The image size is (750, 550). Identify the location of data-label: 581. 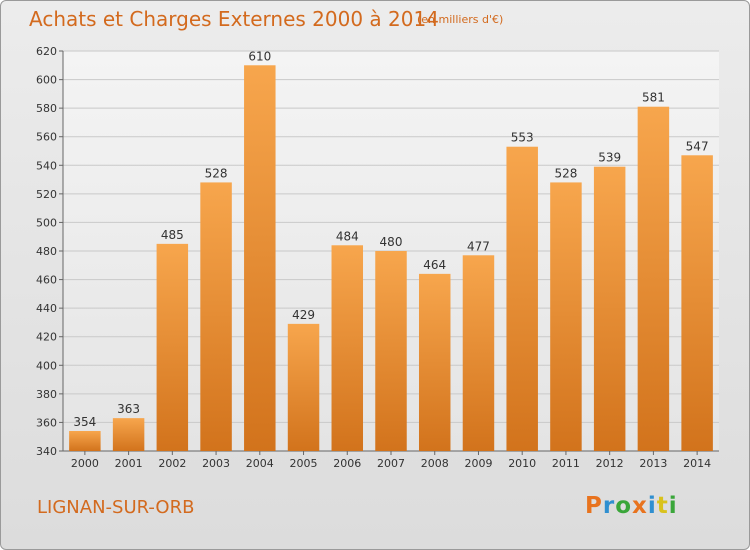
(653, 98).